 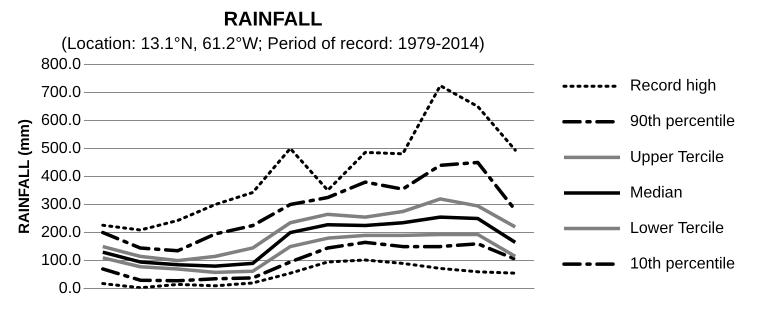 I want to click on legend-label: Lower Tercile, so click(x=677, y=228).